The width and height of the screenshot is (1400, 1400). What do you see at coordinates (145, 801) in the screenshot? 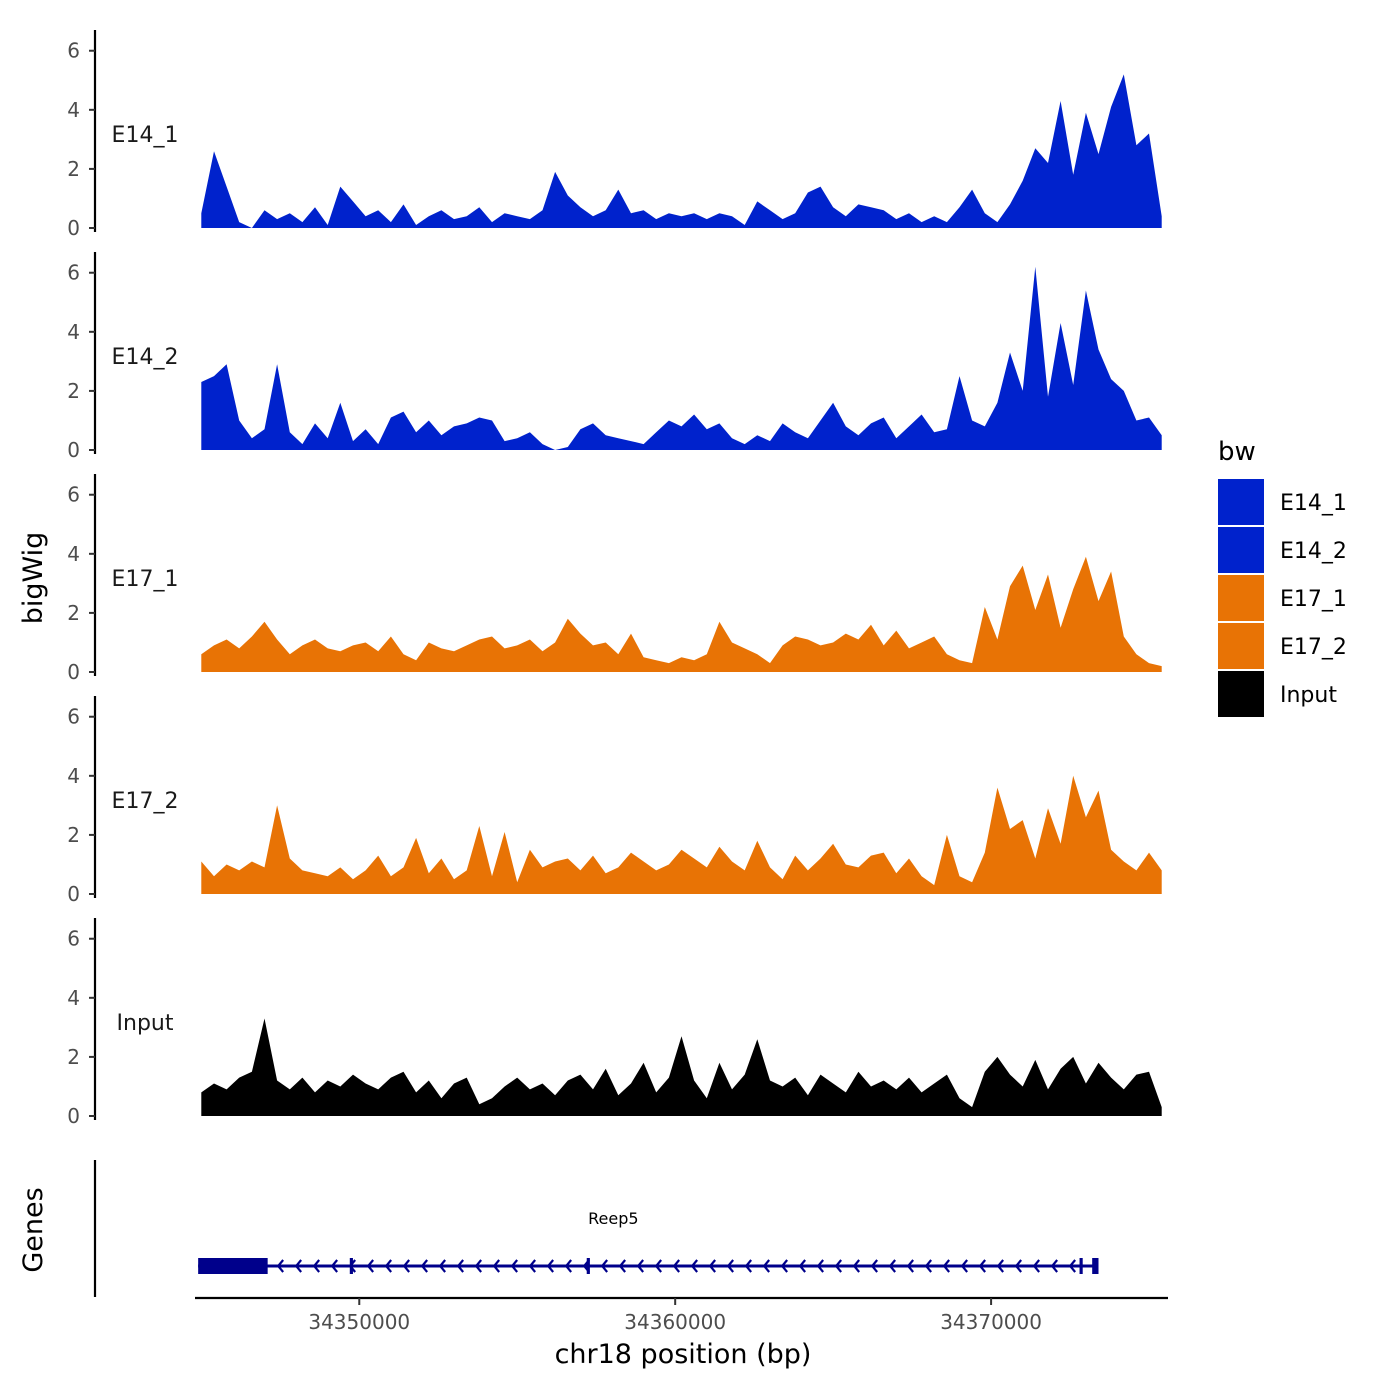
I see `track-label: E17_2` at bounding box center [145, 801].